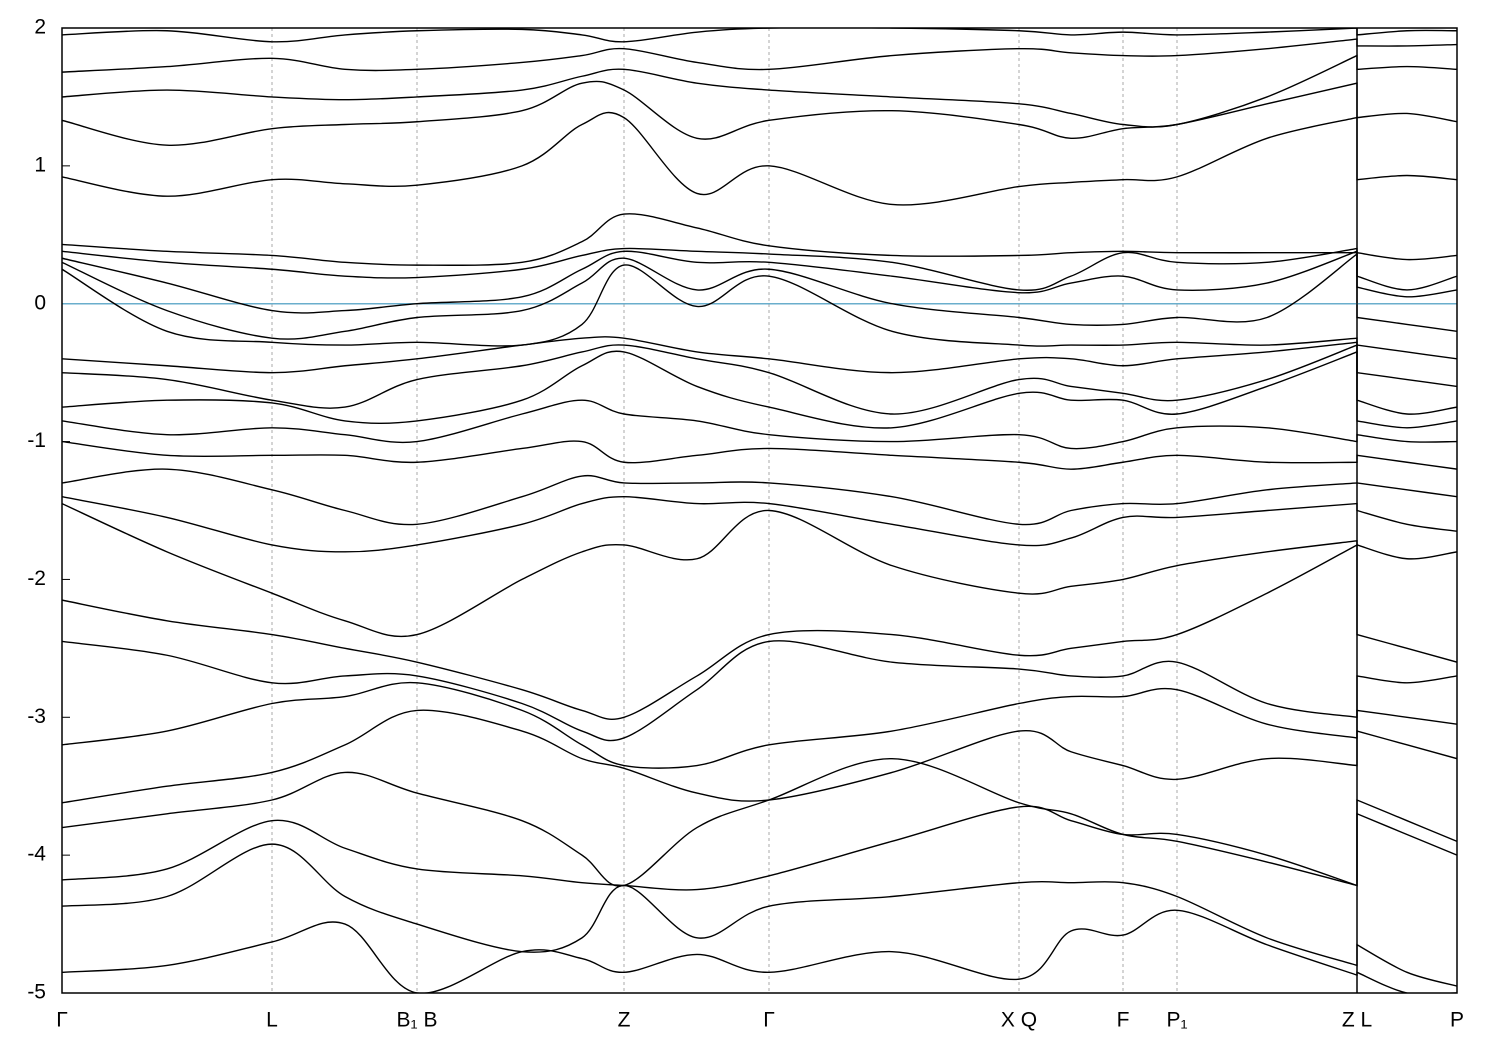 This screenshot has height=1055, width=1500. I want to click on x-tick-label: Z L, so click(1357, 1020).